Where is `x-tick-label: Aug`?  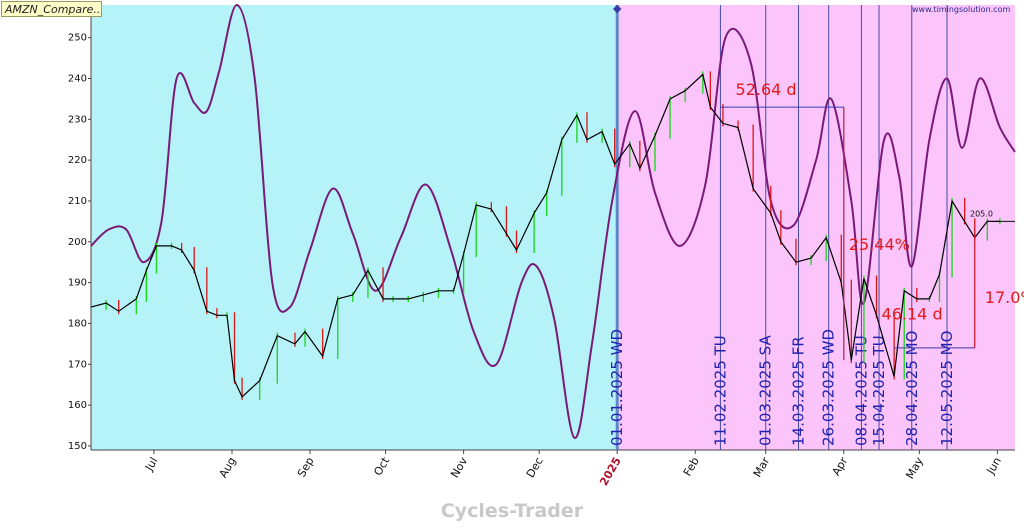 x-tick-label: Aug is located at coordinates (228, 467).